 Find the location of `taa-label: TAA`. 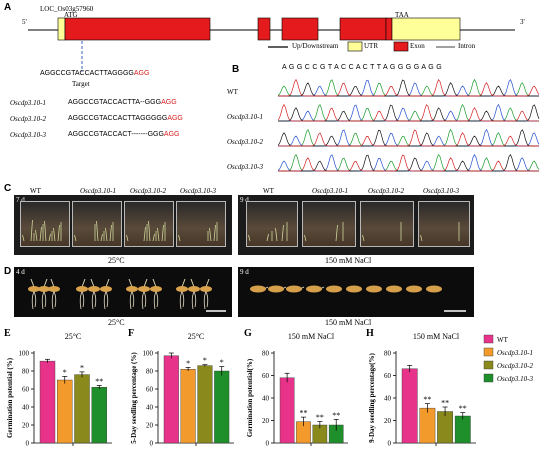

taa-label: TAA is located at coordinates (402, 15).